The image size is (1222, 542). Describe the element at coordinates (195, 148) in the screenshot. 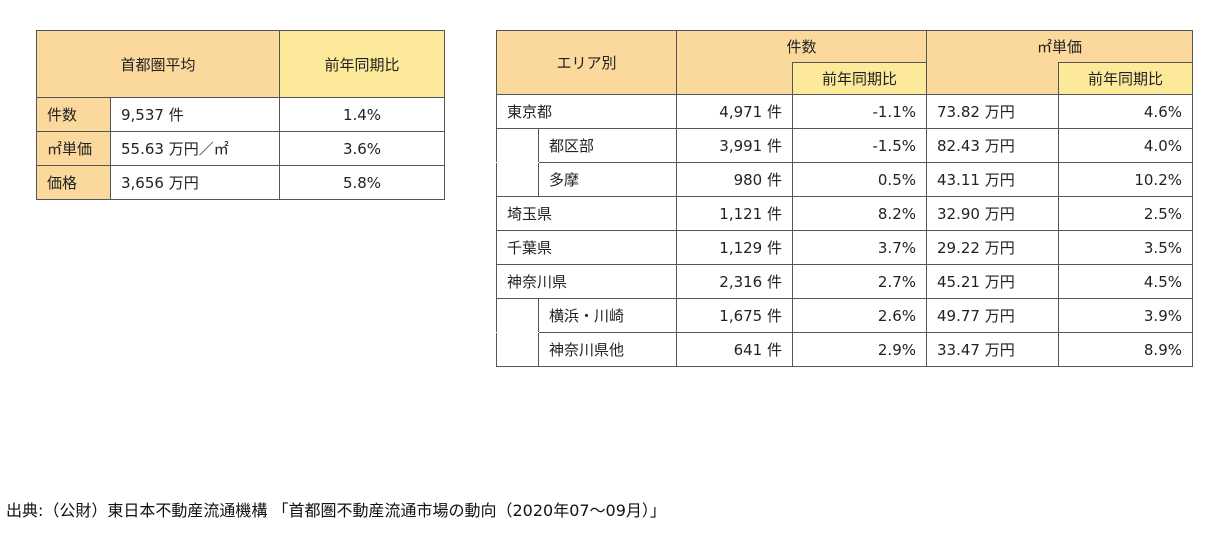

I see `row-value: 55.63 万円／㎡` at that location.